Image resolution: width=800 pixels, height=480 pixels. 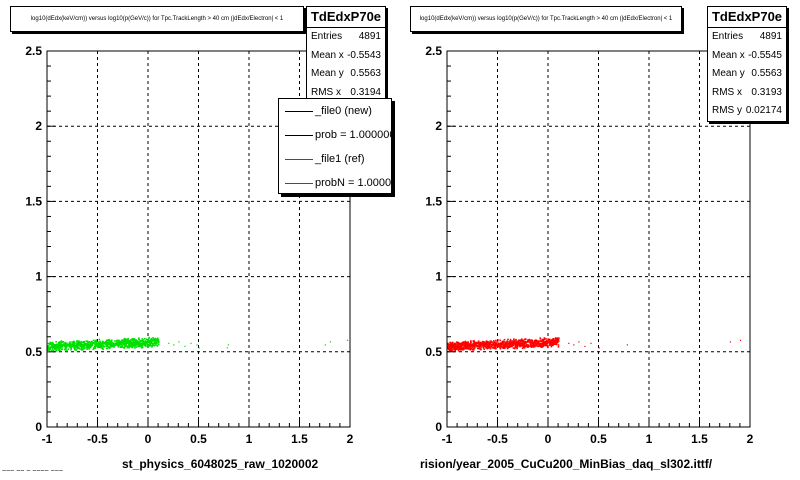 I want to click on x-tick-label: 0.5, so click(x=198, y=439).